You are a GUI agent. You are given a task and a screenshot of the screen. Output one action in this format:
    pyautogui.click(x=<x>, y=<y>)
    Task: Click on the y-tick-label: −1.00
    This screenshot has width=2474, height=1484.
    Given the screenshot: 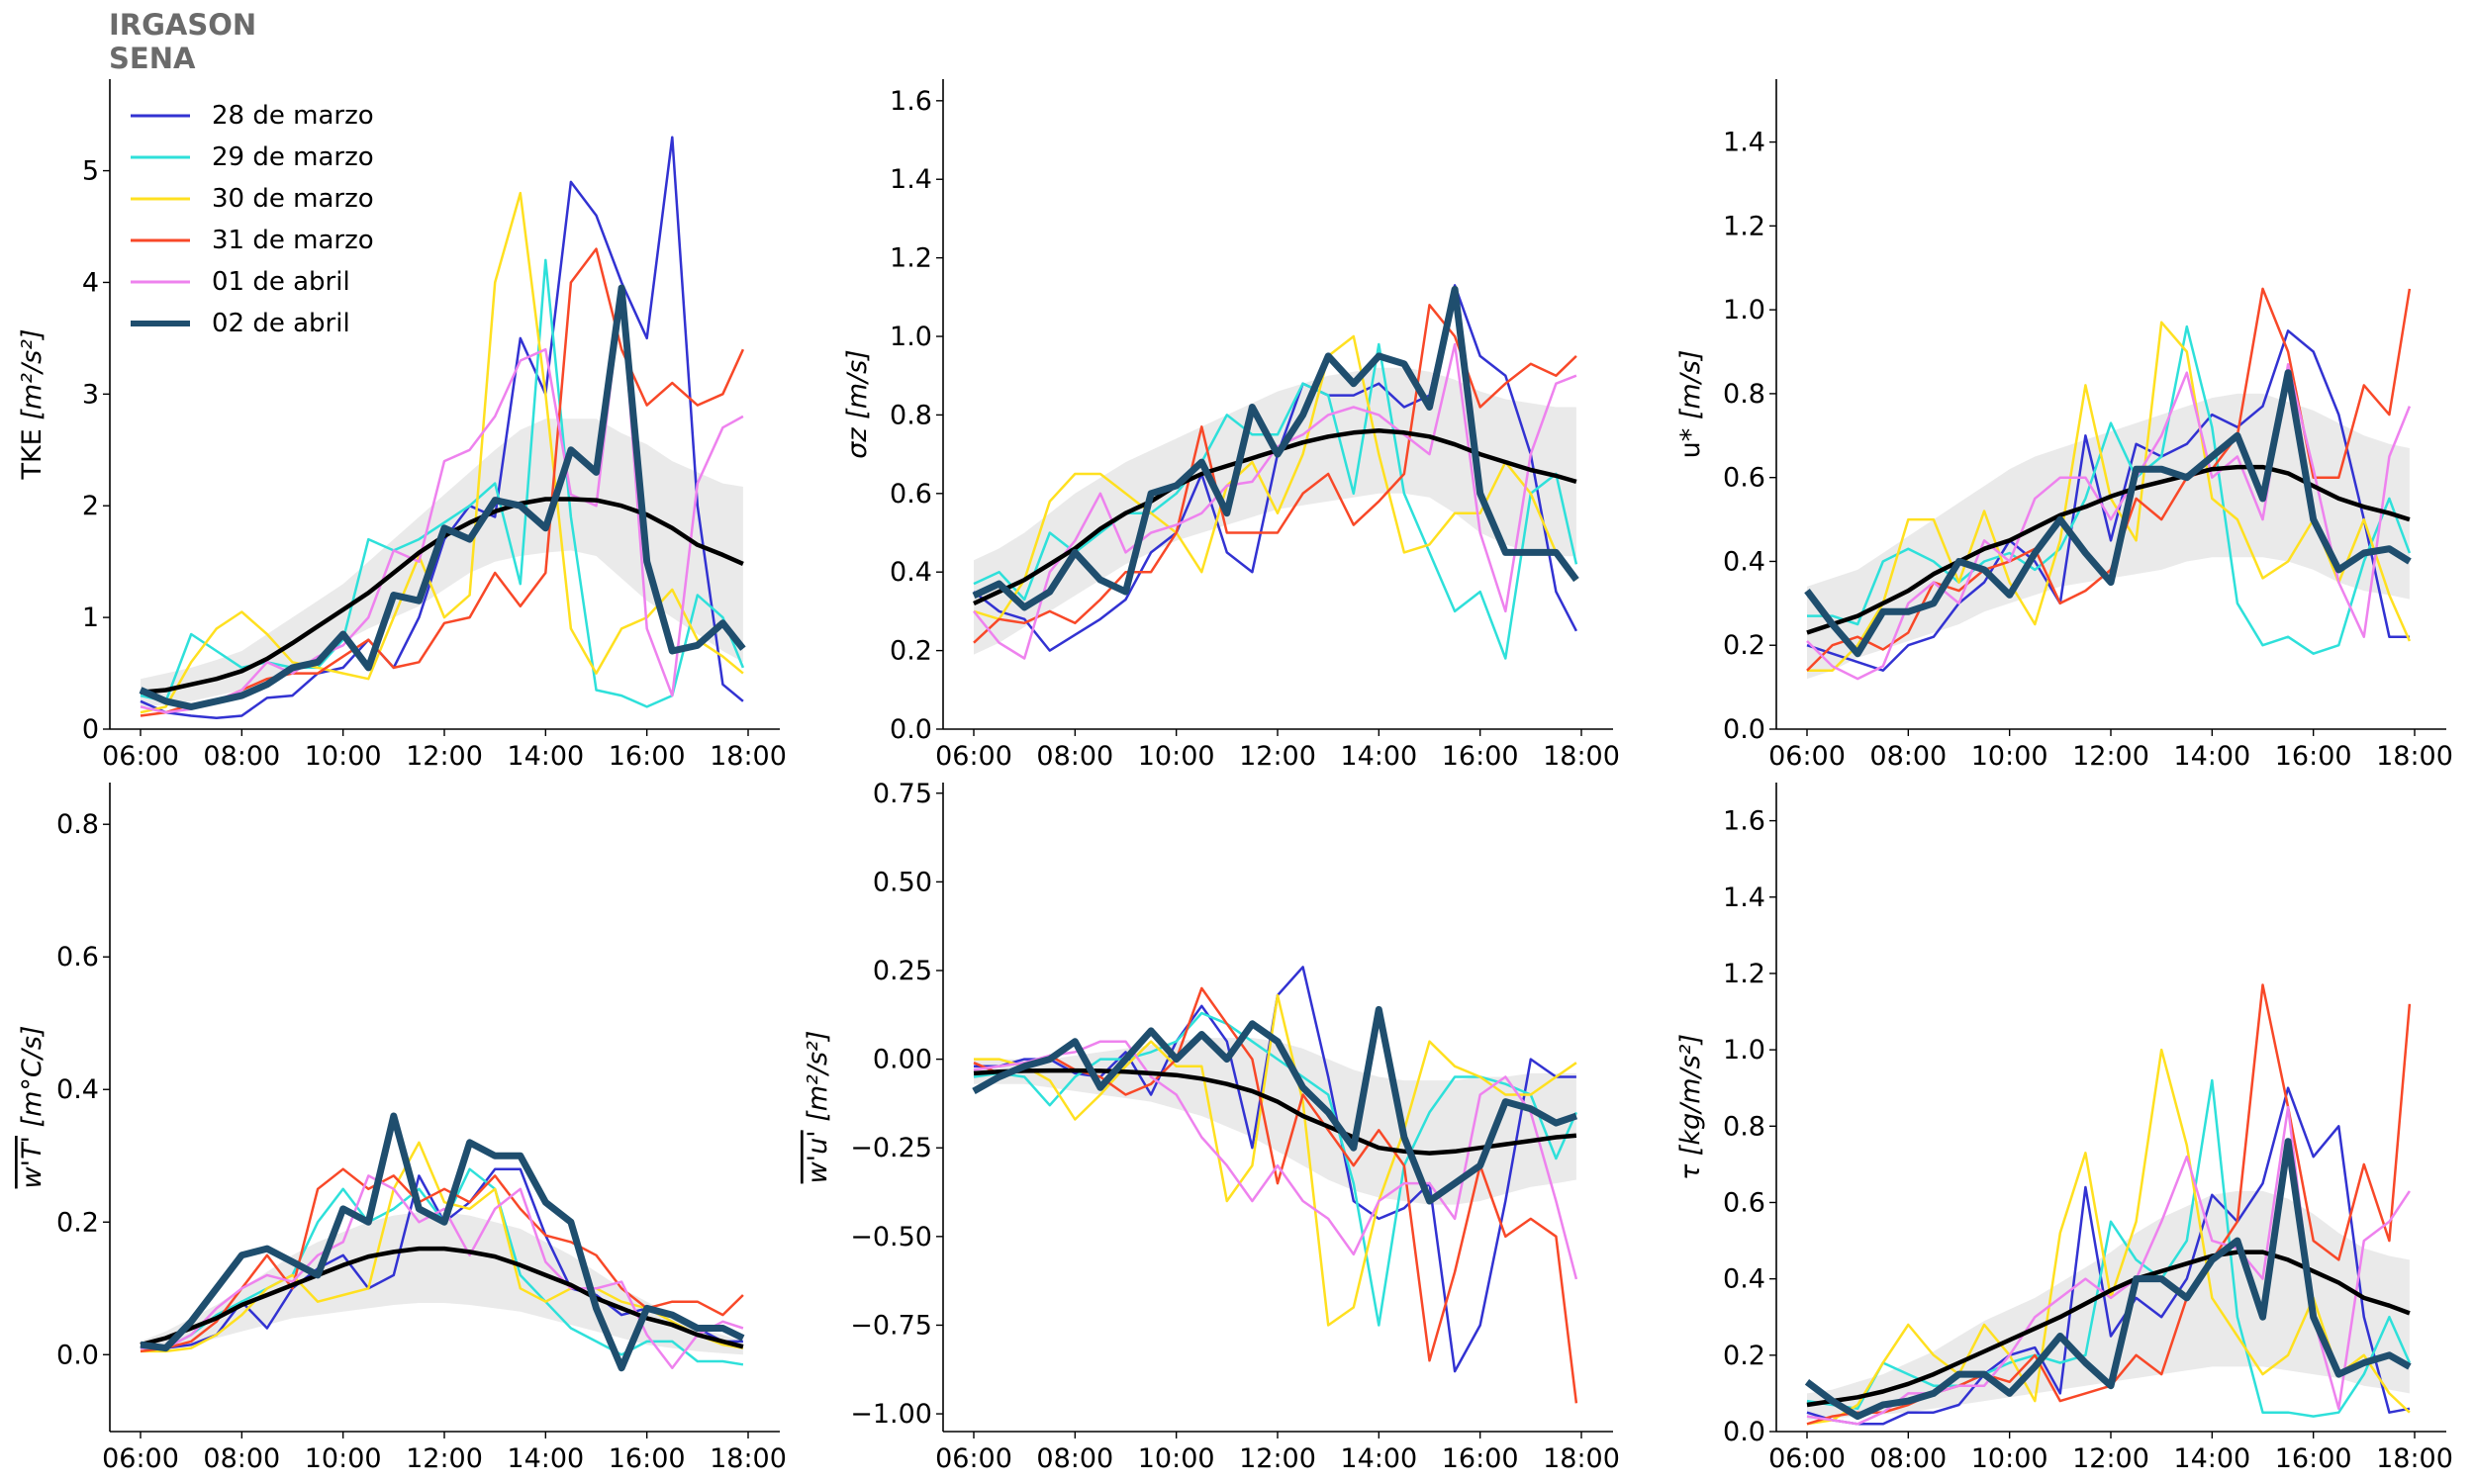 What is the action you would take?
    pyautogui.click(x=891, y=1414)
    